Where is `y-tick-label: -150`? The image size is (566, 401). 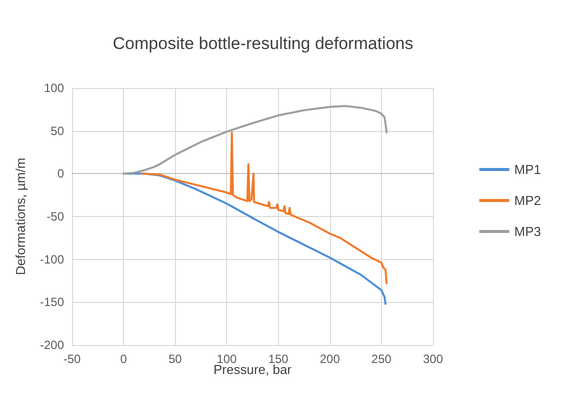 y-tick-label: -150 is located at coordinates (52, 302).